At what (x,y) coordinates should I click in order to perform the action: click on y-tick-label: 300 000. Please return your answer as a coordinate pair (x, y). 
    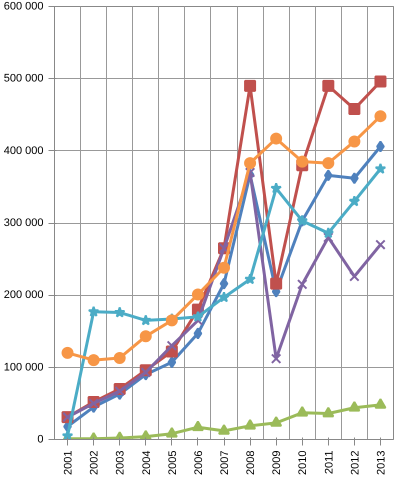
    Looking at the image, I should click on (24, 223).